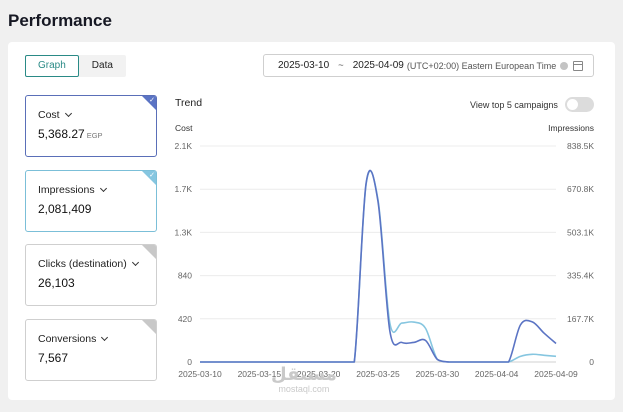 This screenshot has width=623, height=412. Describe the element at coordinates (91, 350) in the screenshot. I see `metric-card-conversions: Conversions 7,567` at that location.